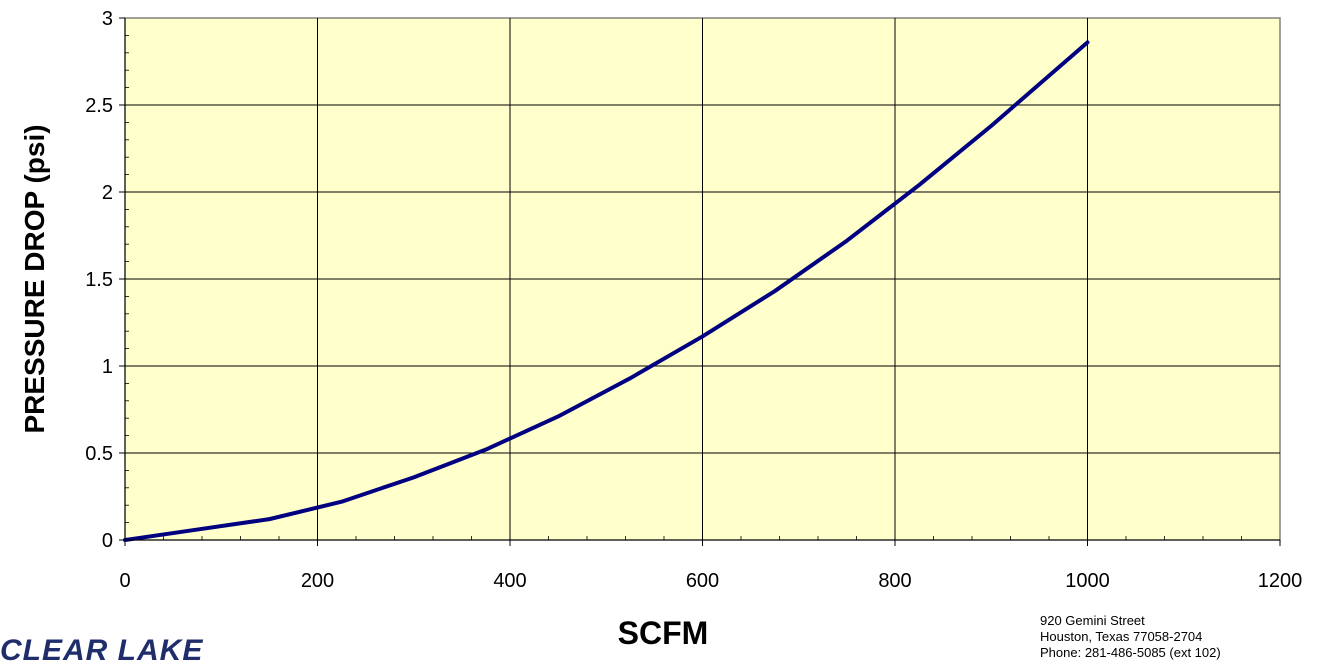  What do you see at coordinates (1092, 620) in the screenshot?
I see `address-line-street: 920 Gemini Street` at bounding box center [1092, 620].